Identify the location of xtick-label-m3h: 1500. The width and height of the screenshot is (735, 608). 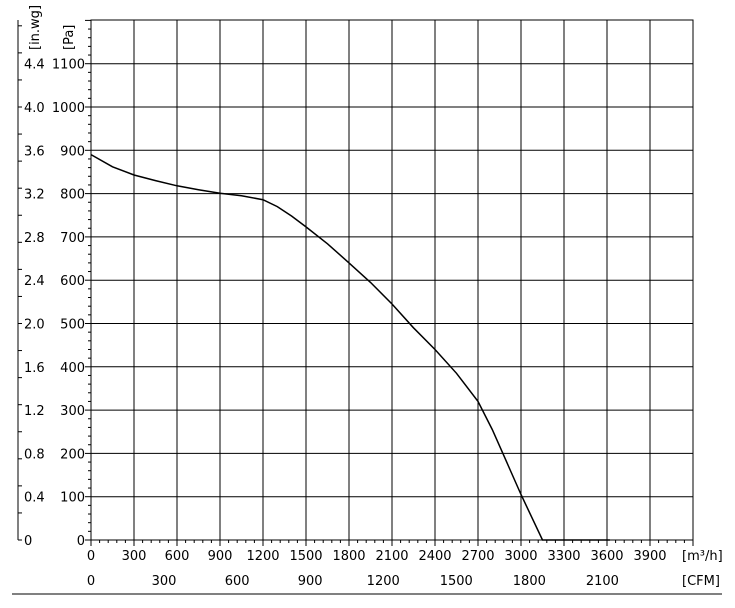
(305, 556).